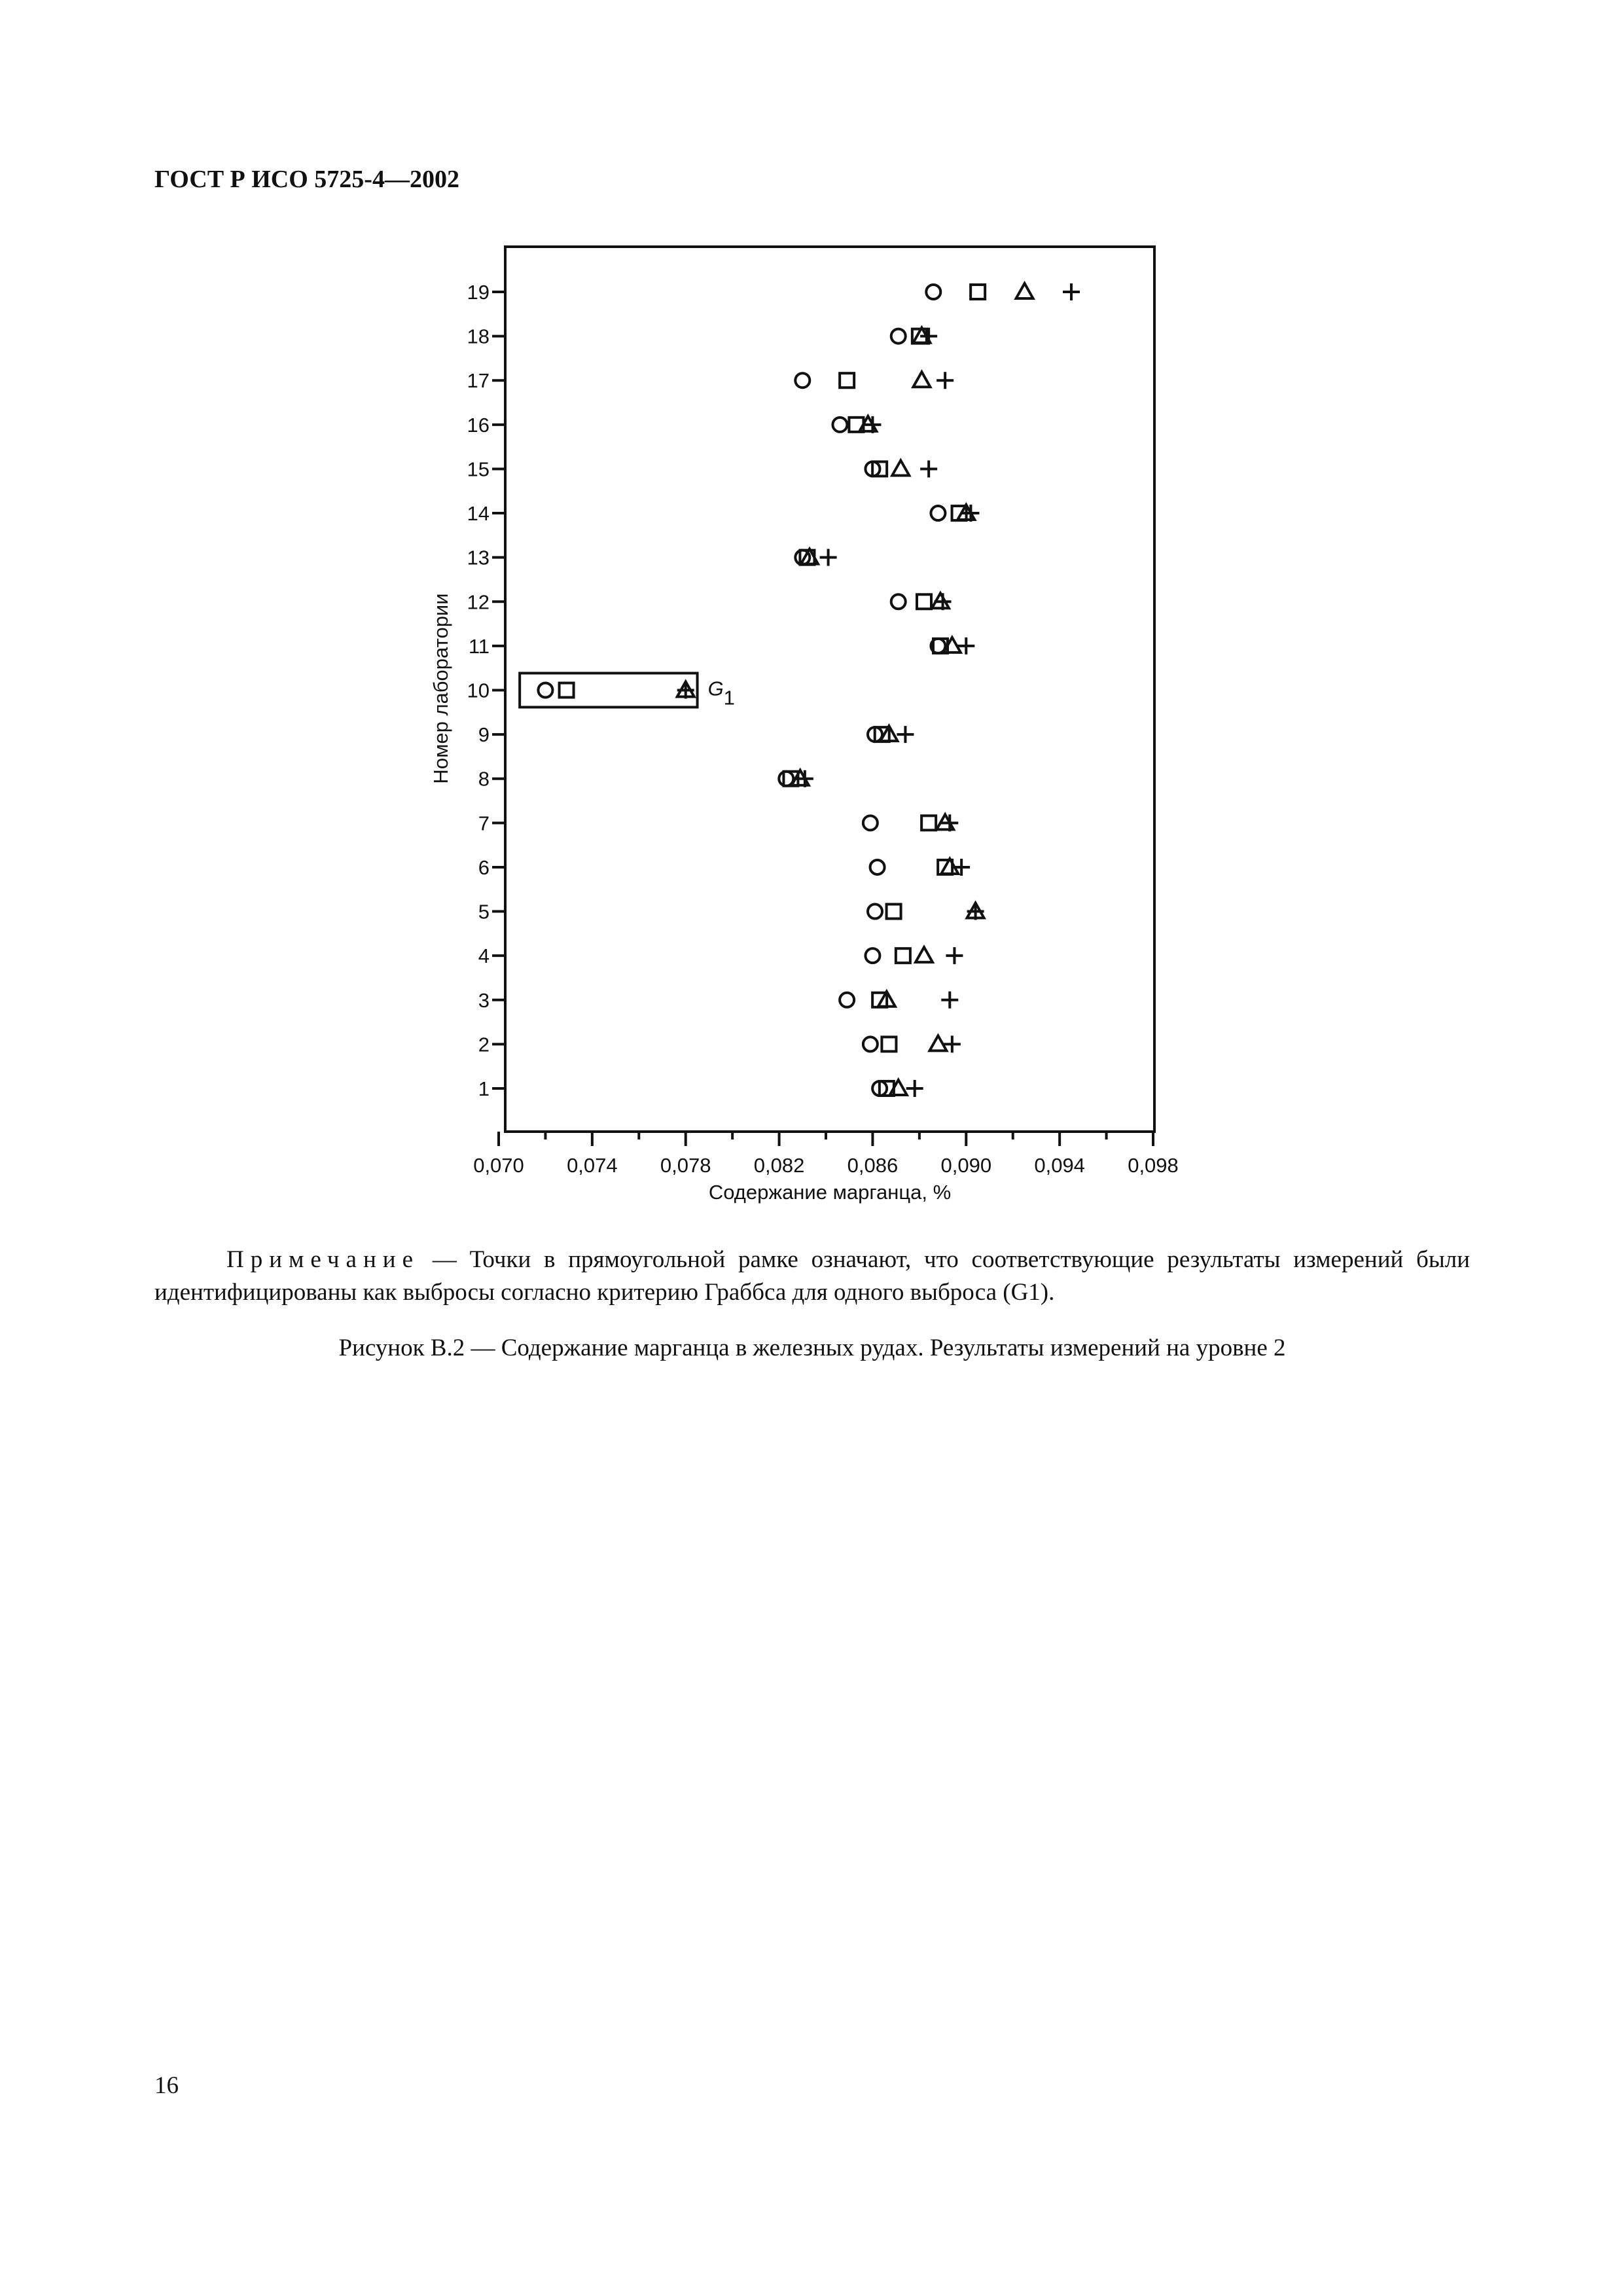  What do you see at coordinates (966, 1165) in the screenshot?
I see `x-tick-label: 0,090` at bounding box center [966, 1165].